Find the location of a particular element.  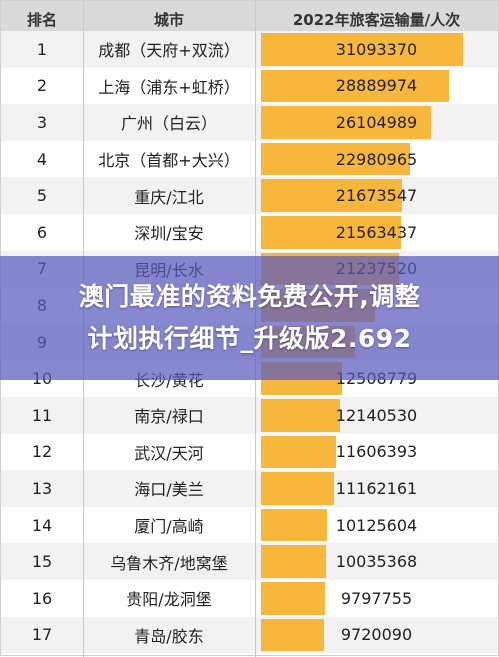

value-cell: 11606393 is located at coordinates (376, 452).